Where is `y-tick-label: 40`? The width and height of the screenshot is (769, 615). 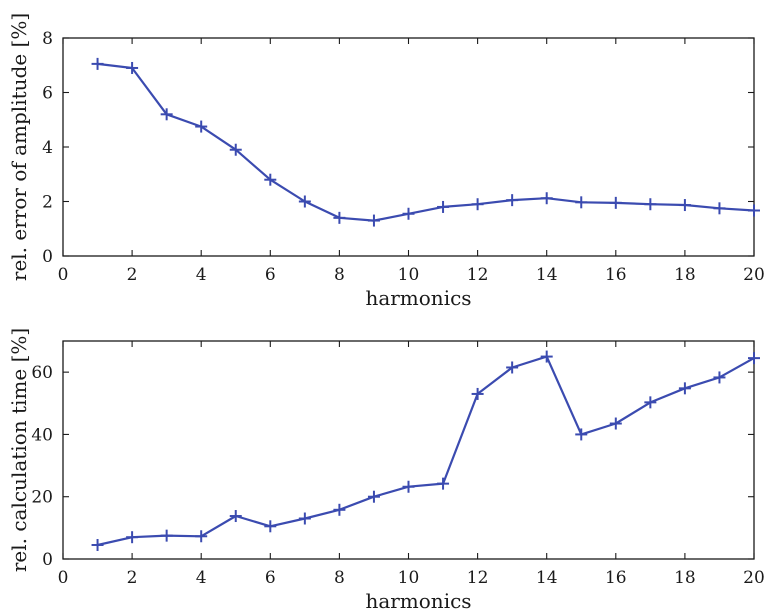 y-tick-label: 40 is located at coordinates (42, 435).